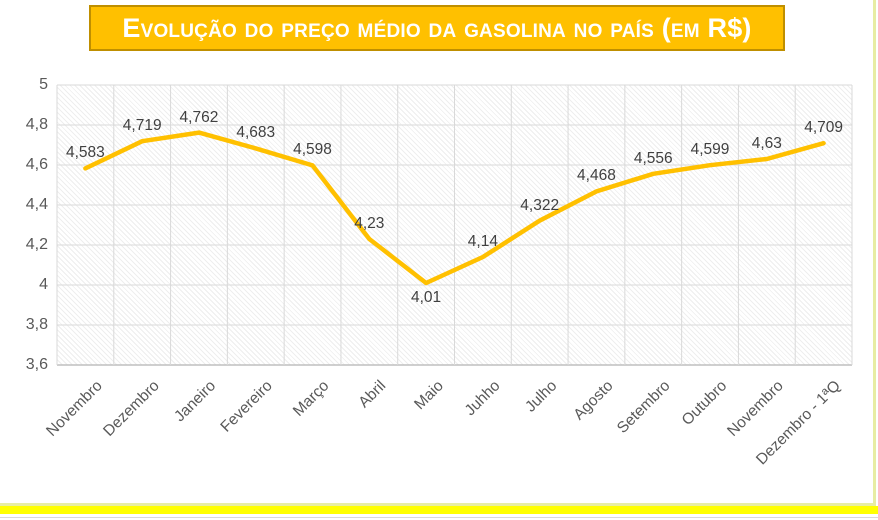 The image size is (878, 520). I want to click on y-tick-label: 4,8, so click(36, 124).